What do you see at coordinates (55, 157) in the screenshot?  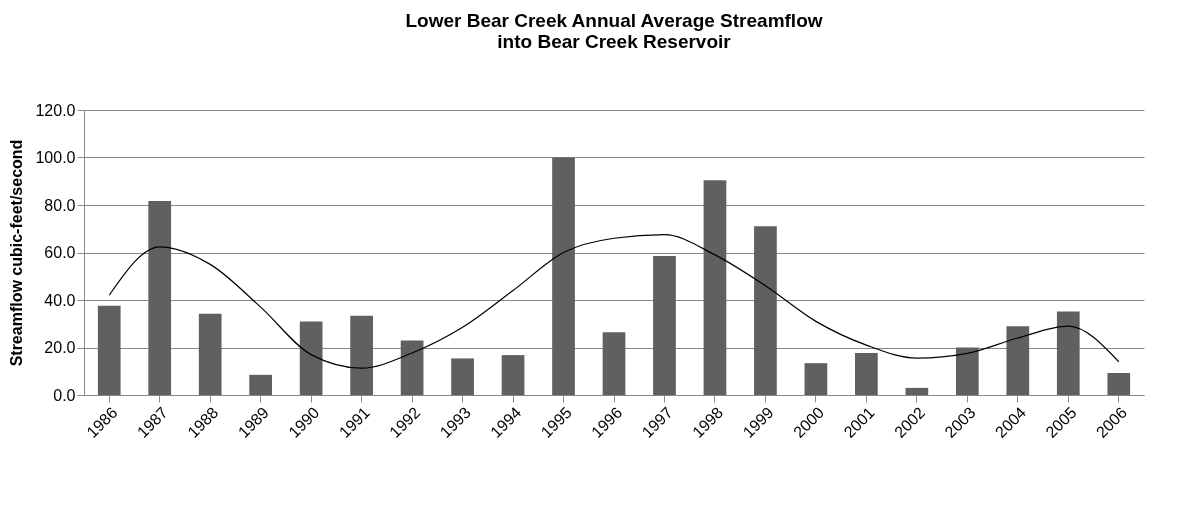 I see `y-tick-label: 100.0` at bounding box center [55, 157].